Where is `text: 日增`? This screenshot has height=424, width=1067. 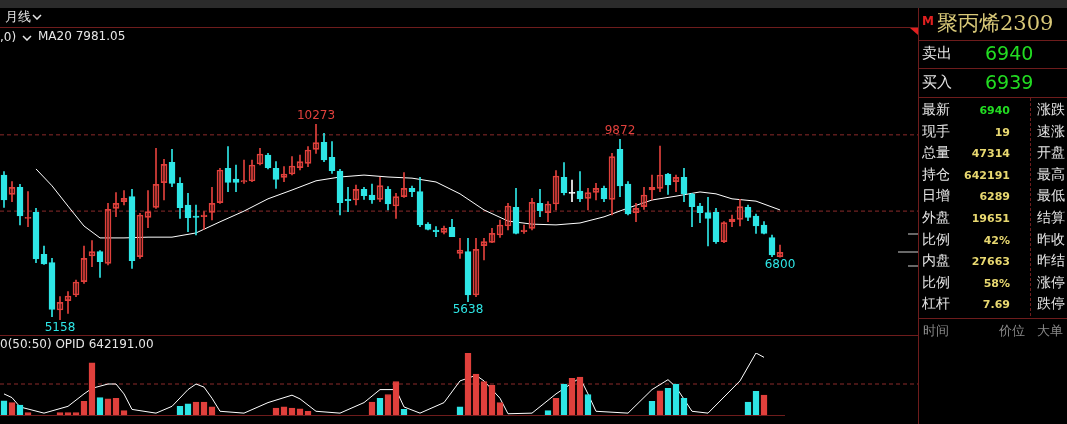 text: 日增 is located at coordinates (936, 195).